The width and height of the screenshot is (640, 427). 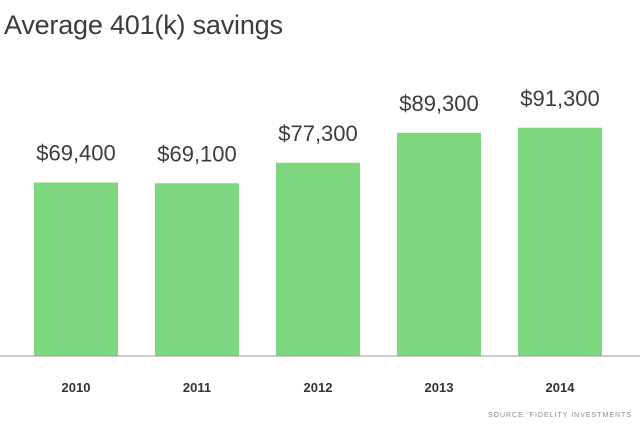 I want to click on category-label-2012: 2012, so click(x=318, y=387).